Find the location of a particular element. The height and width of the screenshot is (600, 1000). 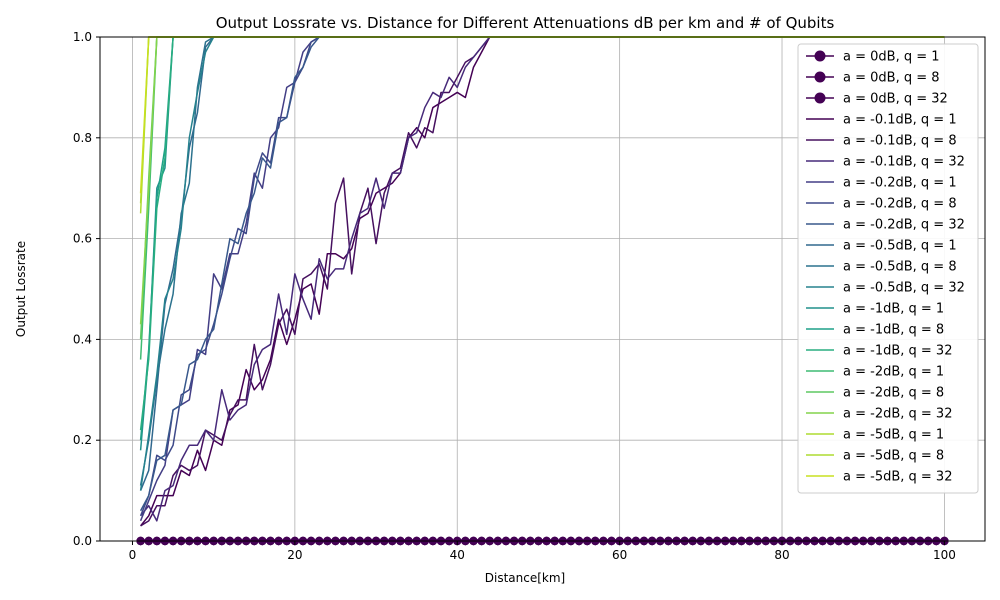

x-tick-label: 80 is located at coordinates (781, 555).